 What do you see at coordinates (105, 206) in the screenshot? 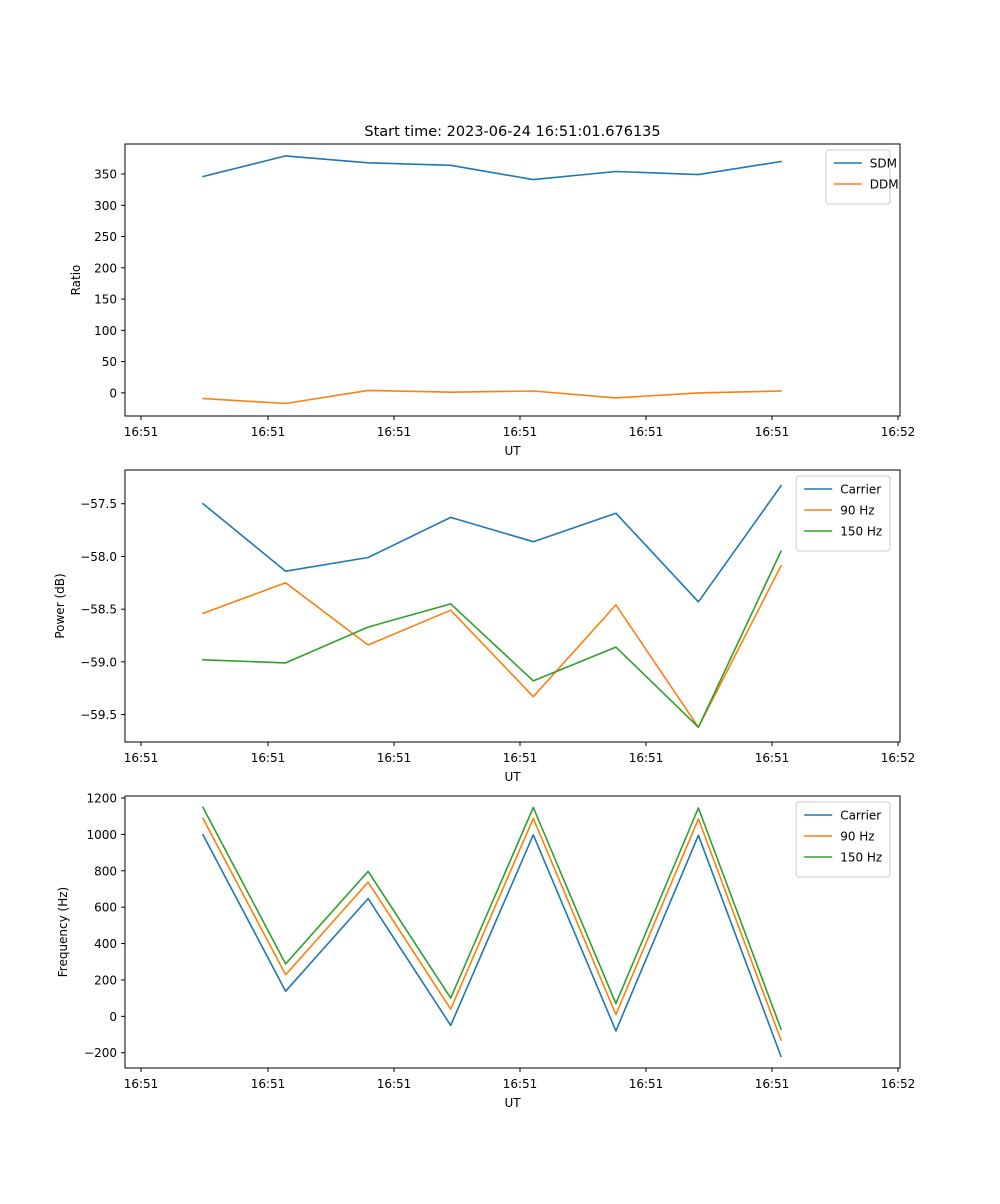
I see `y-tick-label: 300` at bounding box center [105, 206].